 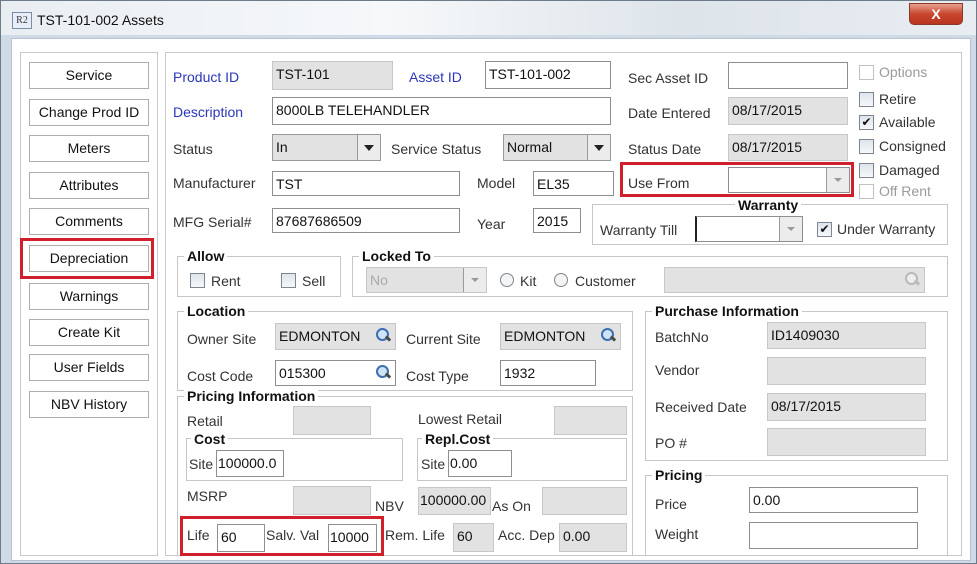 I want to click on sidebar-button-change-prod-id: Change Prod ID, so click(x=89, y=112).